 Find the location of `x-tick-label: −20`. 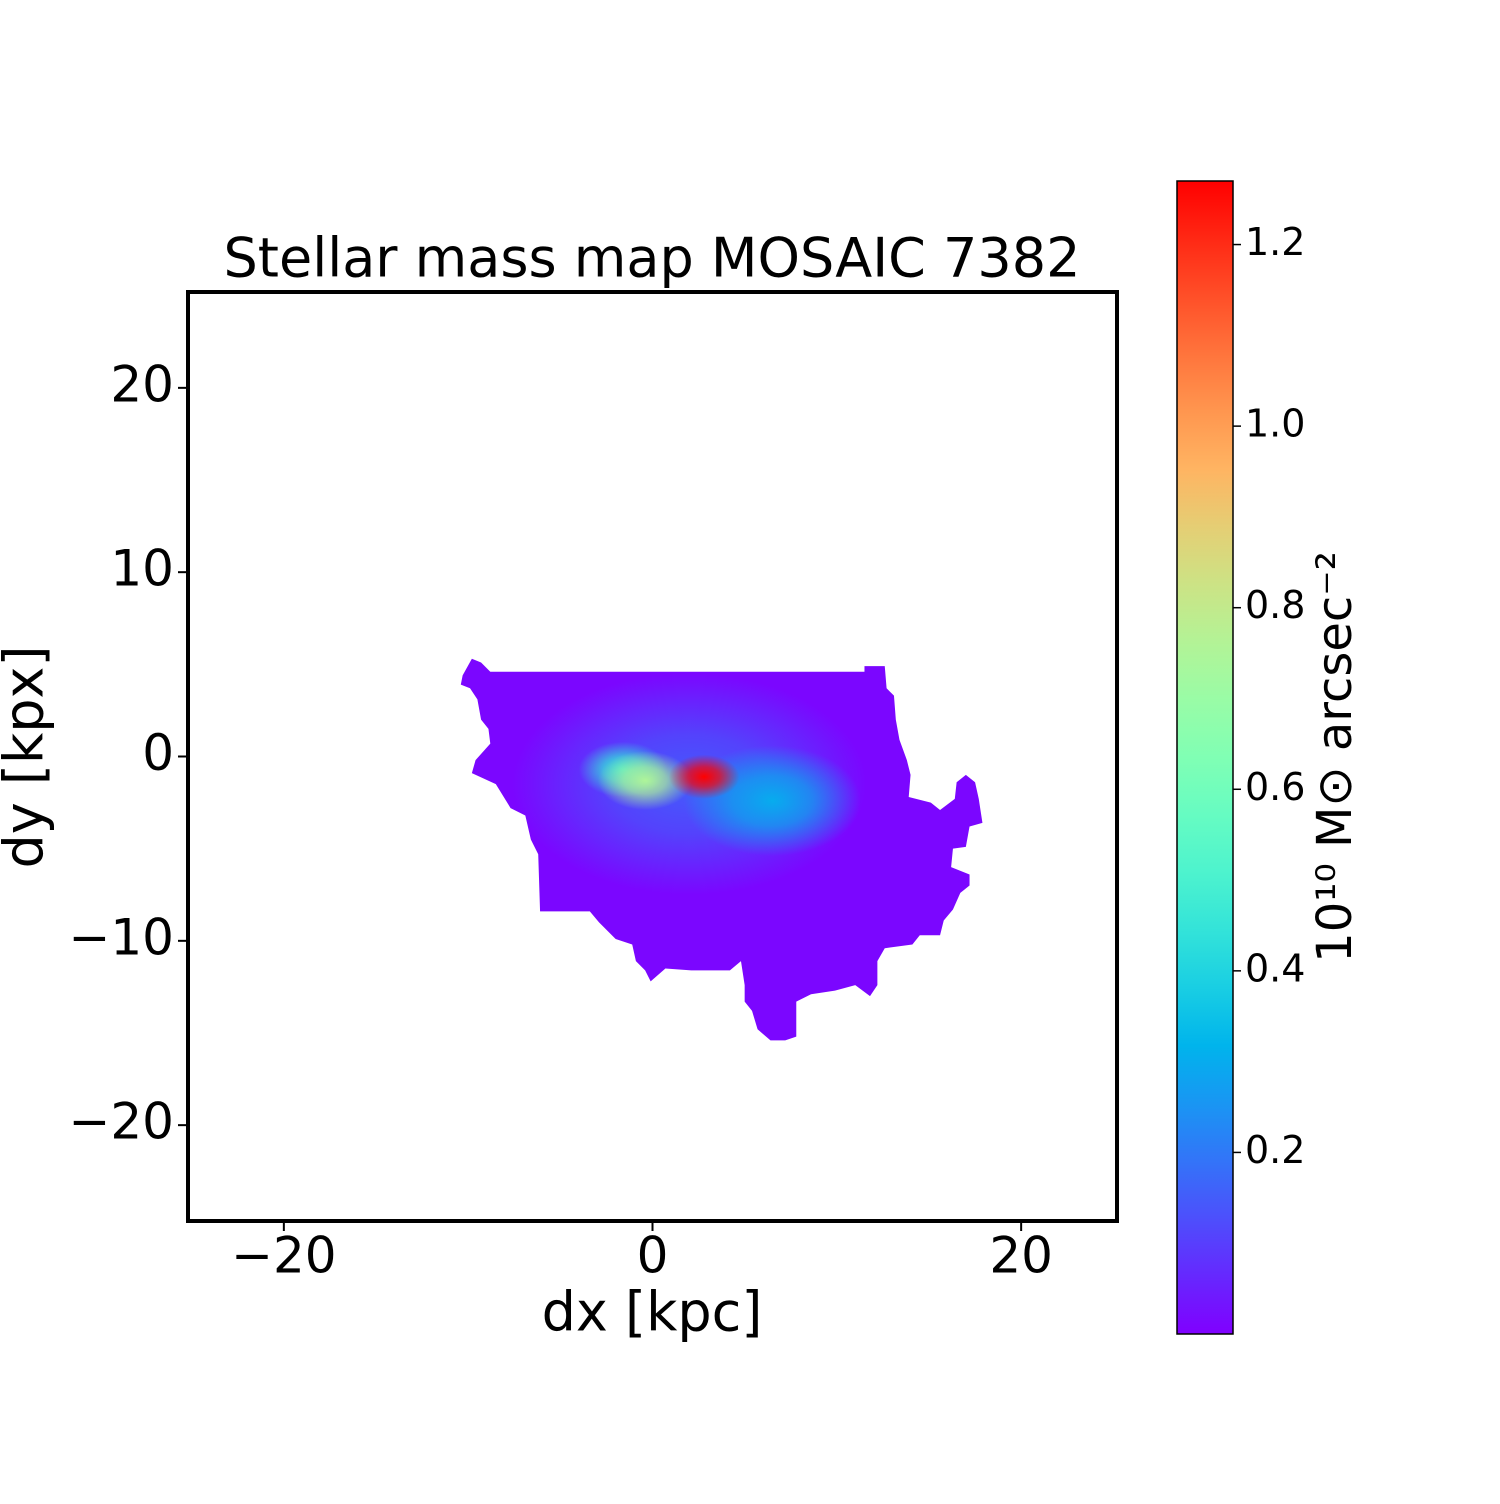

x-tick-label: −20 is located at coordinates (284, 1256).